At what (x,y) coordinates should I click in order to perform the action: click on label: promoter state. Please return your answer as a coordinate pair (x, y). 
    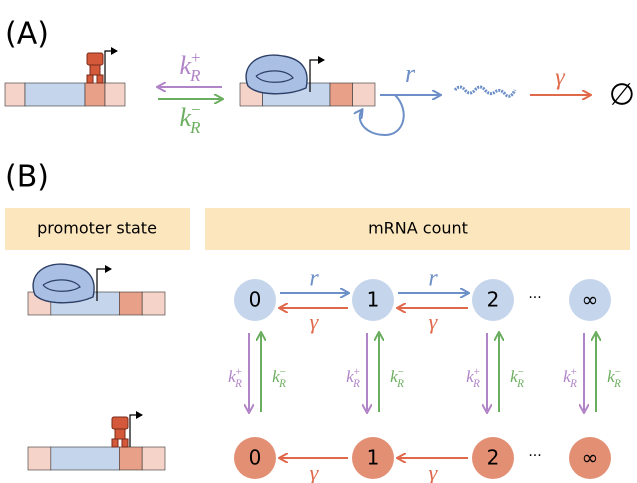
    Looking at the image, I should click on (97, 228).